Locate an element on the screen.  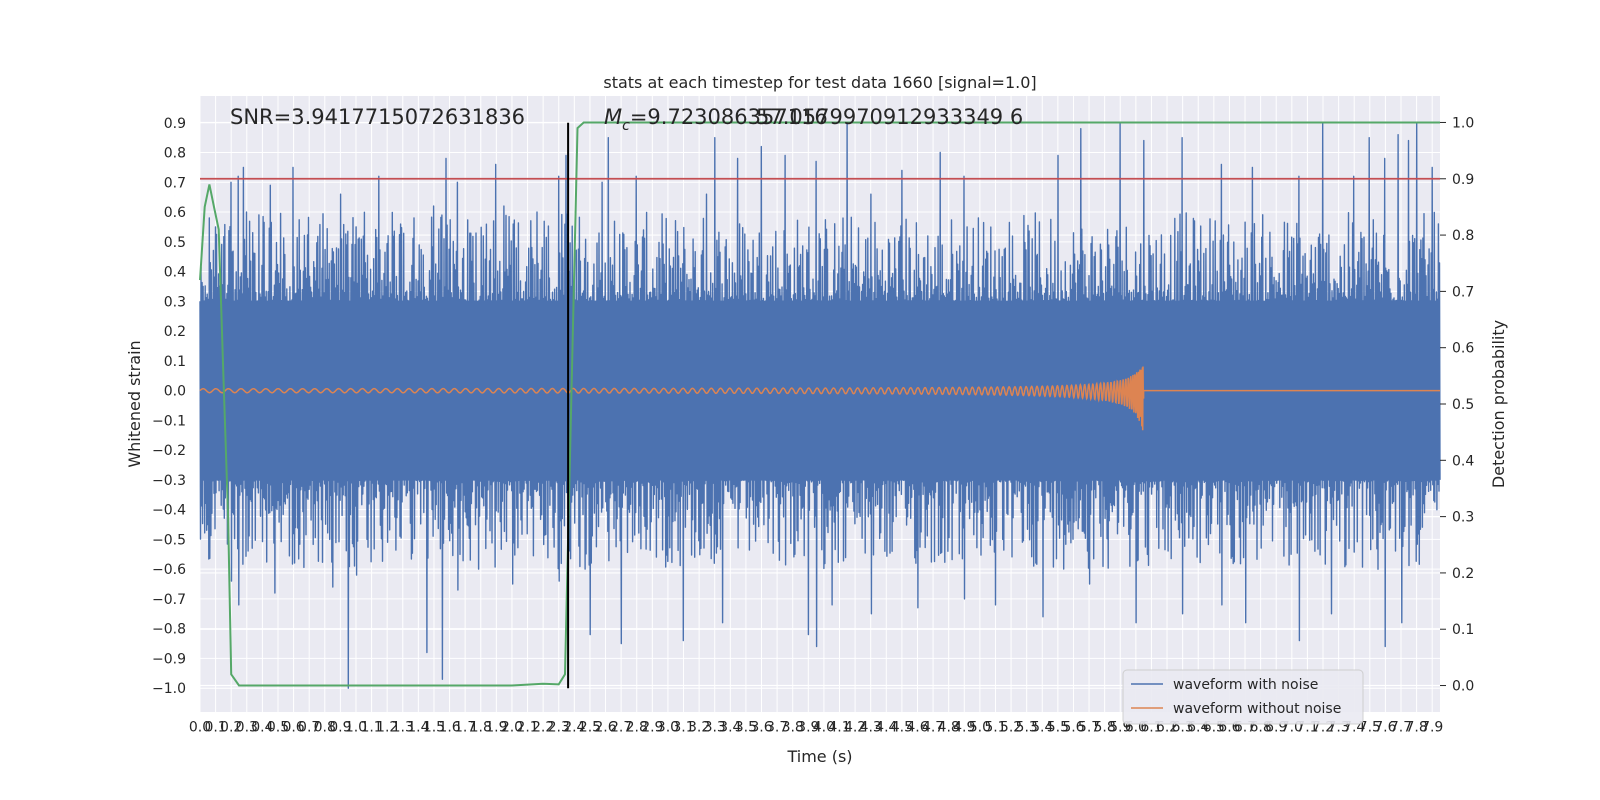
x-tick-label: 3.4 is located at coordinates (730, 728).